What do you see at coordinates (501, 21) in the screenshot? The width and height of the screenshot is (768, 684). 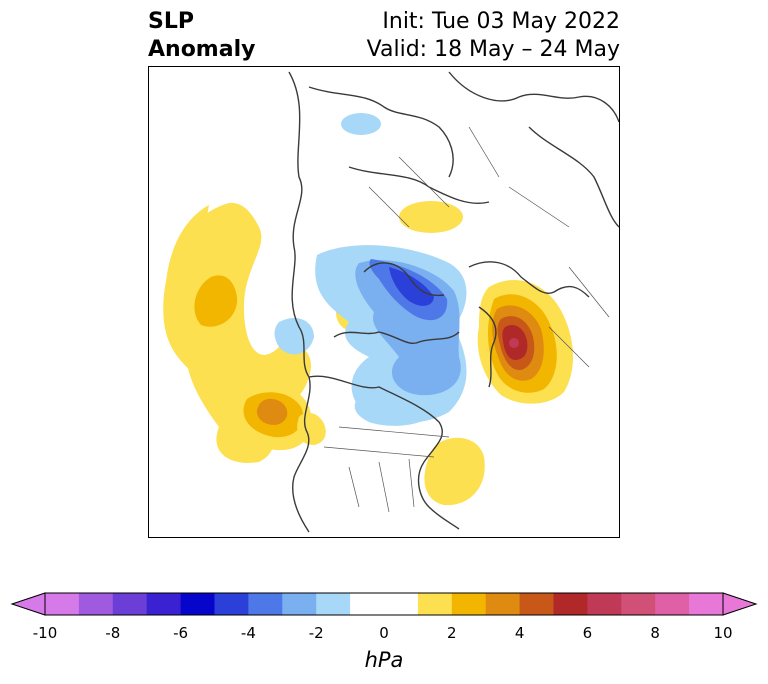 I see `init-date: Init: Tue 03 May 2022` at bounding box center [501, 21].